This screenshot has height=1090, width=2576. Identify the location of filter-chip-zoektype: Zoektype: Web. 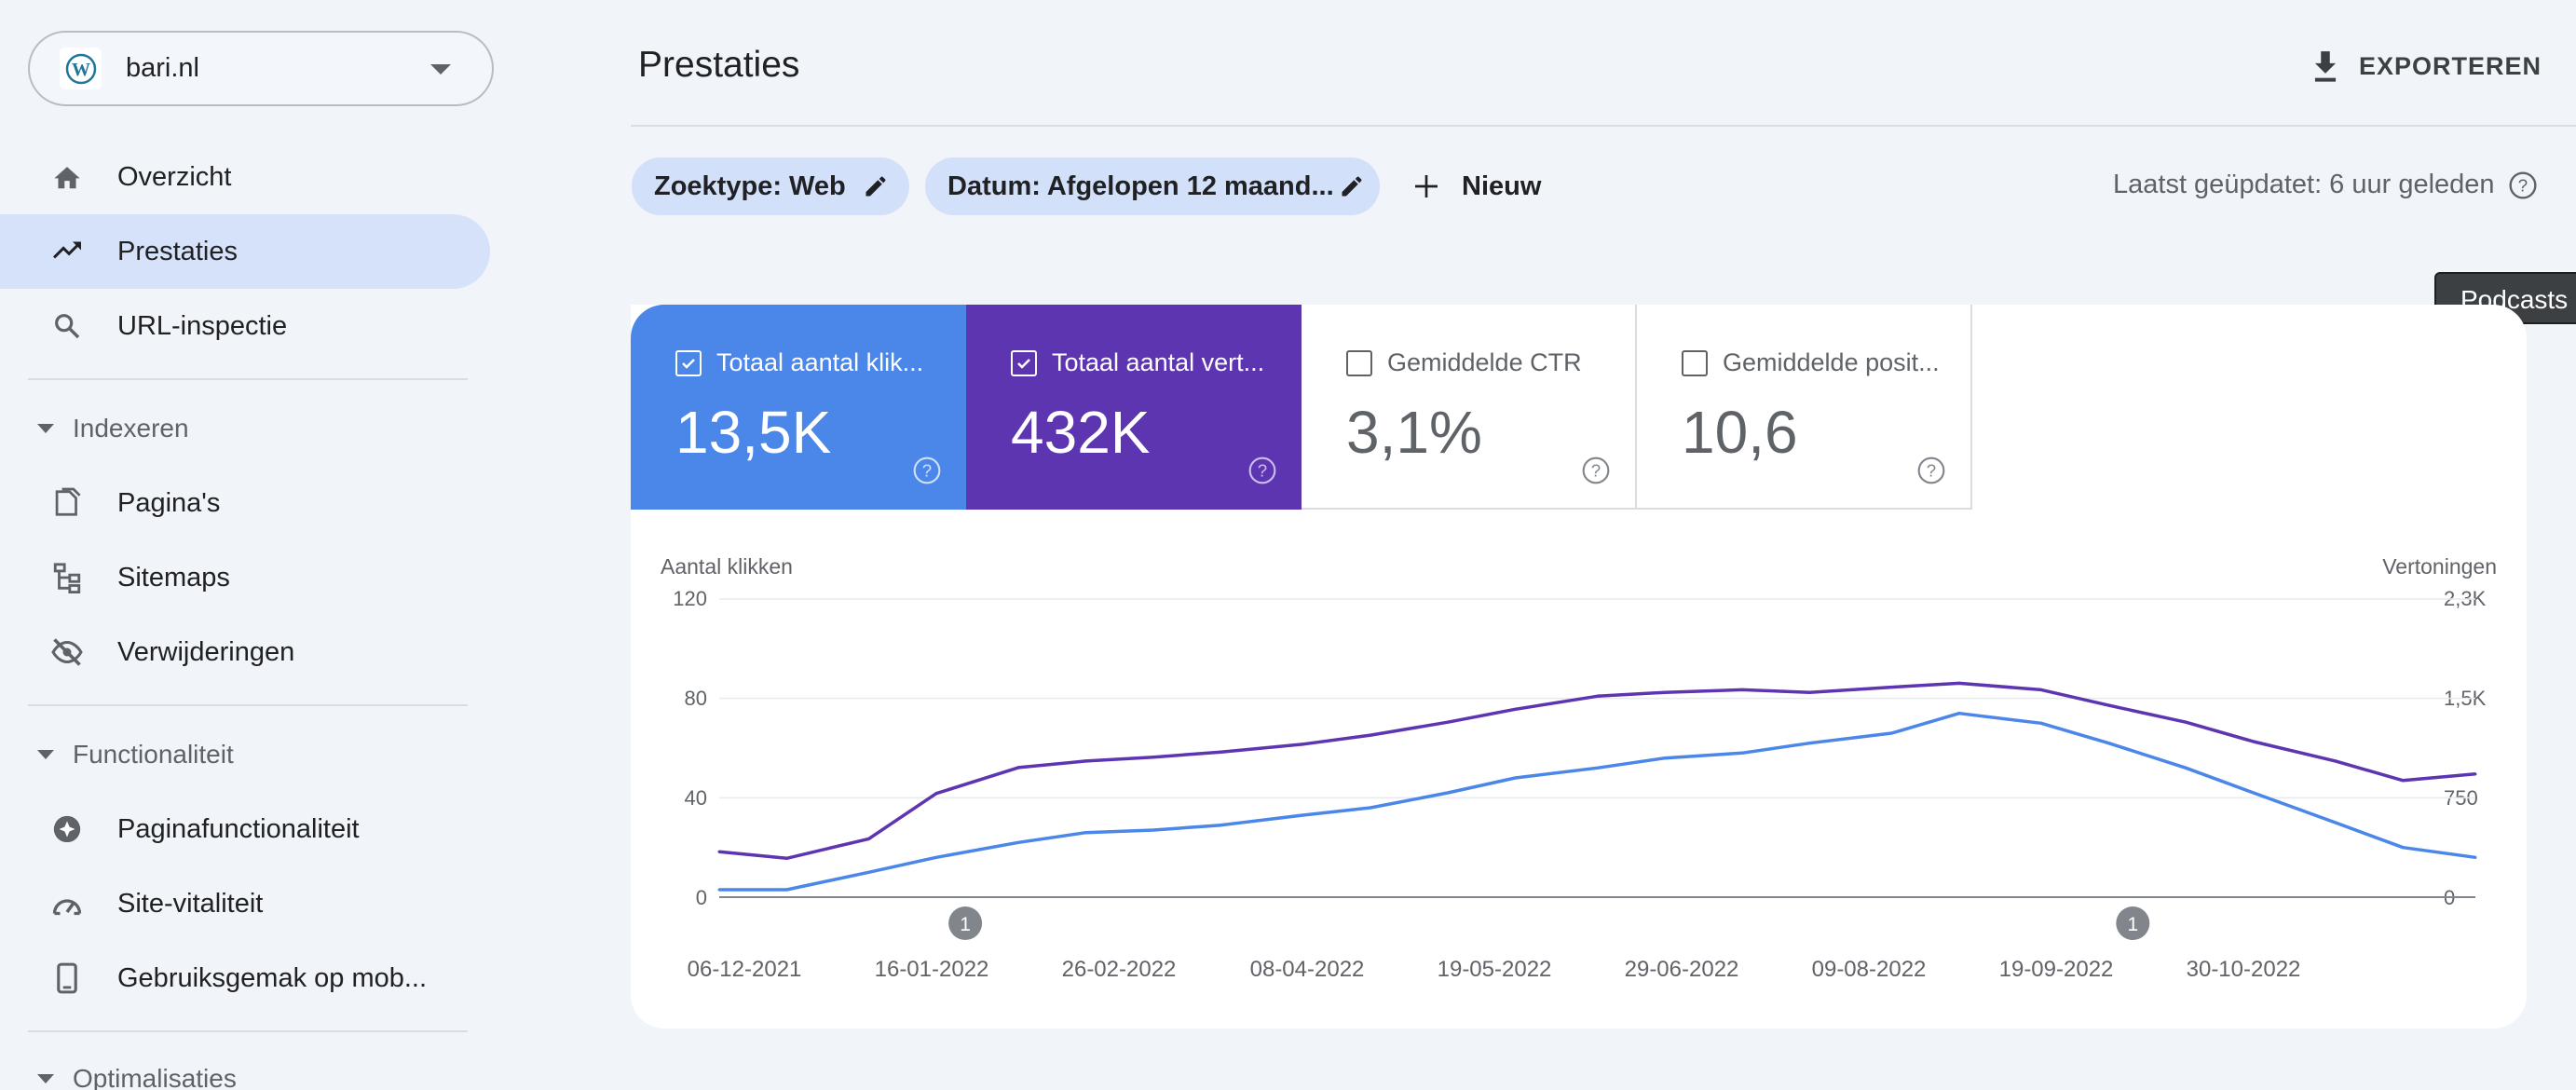
(770, 186).